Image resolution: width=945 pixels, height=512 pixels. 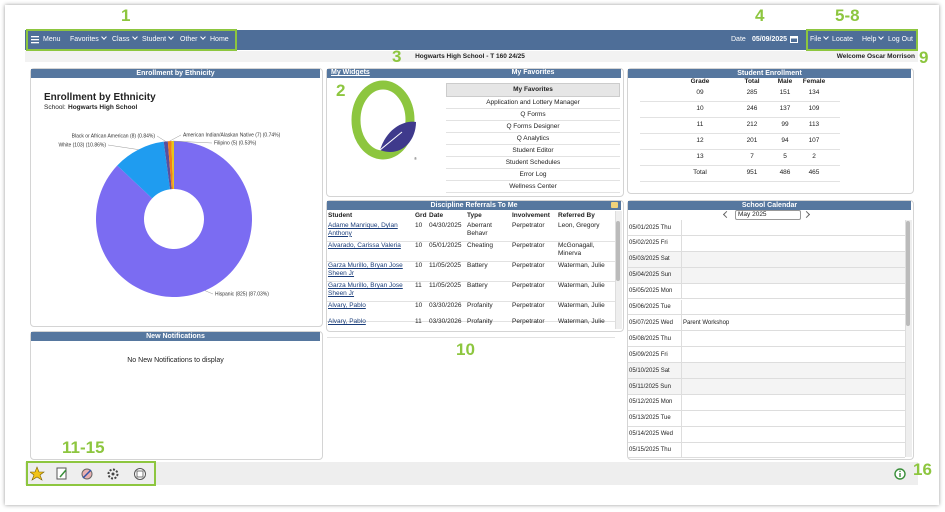 What do you see at coordinates (785, 156) in the screenshot?
I see `table-cell: 5` at bounding box center [785, 156].